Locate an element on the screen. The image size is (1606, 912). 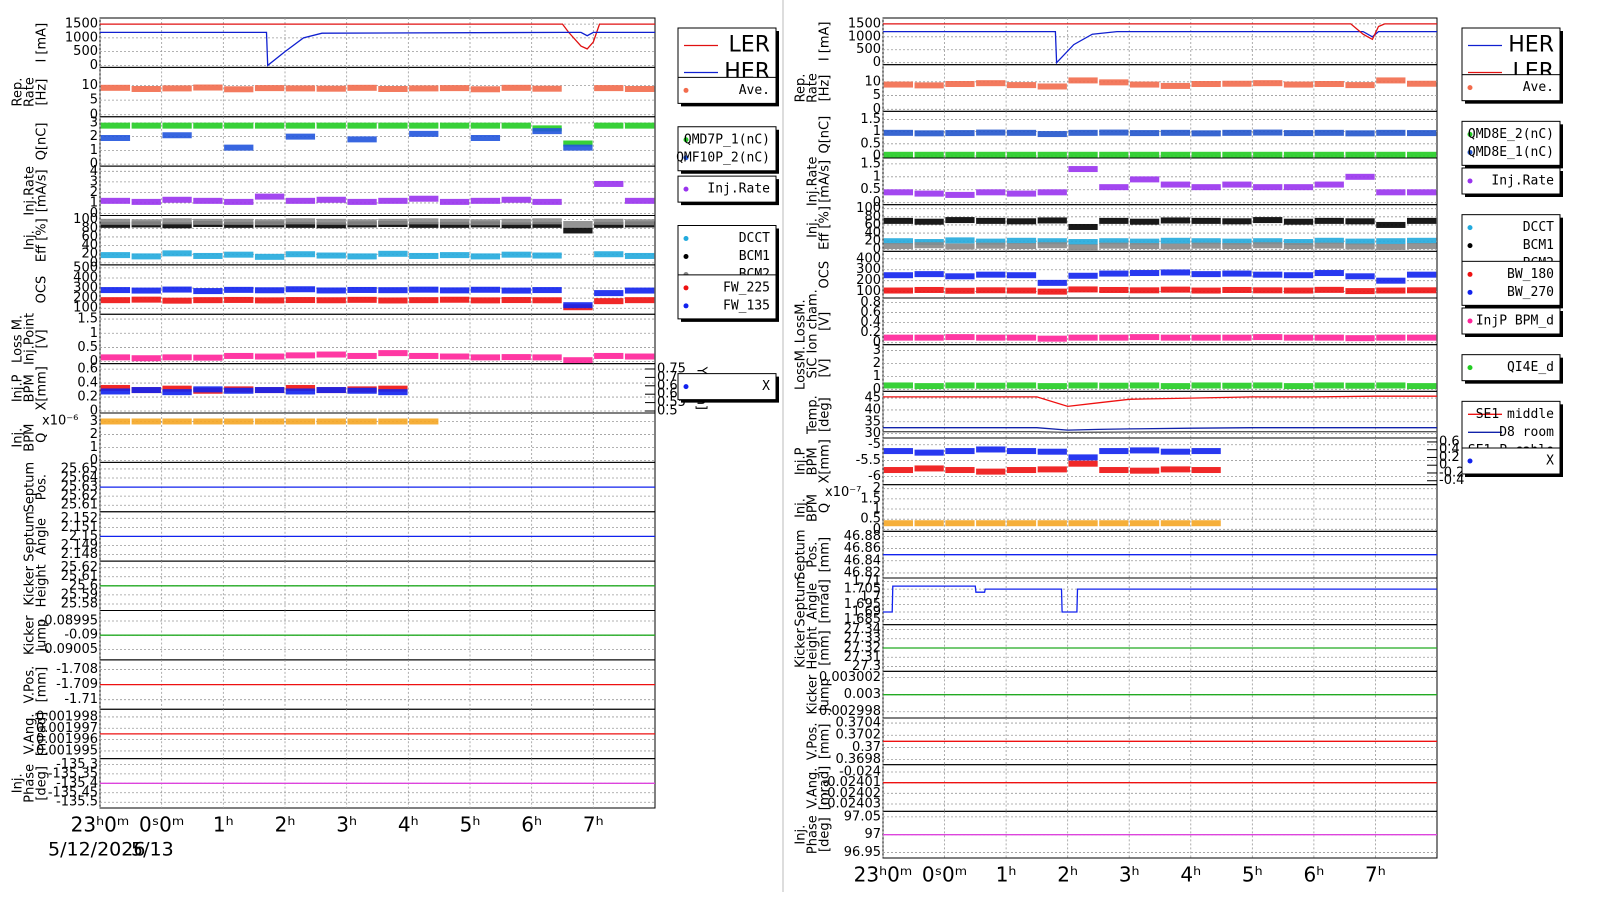
y-tick-label: 10 is located at coordinates (89, 85).